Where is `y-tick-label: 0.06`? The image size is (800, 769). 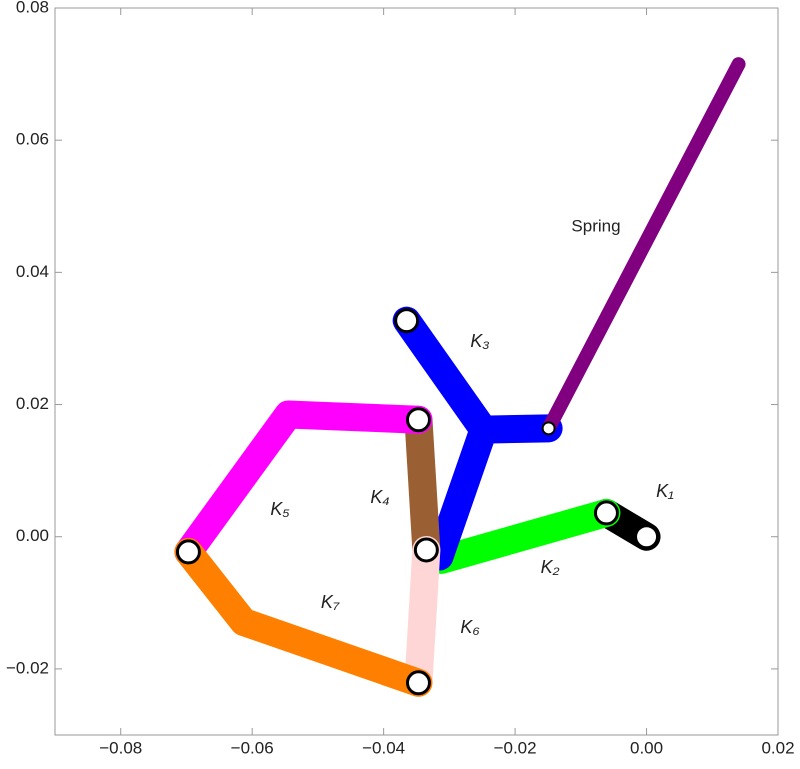
y-tick-label: 0.06 is located at coordinates (32, 139).